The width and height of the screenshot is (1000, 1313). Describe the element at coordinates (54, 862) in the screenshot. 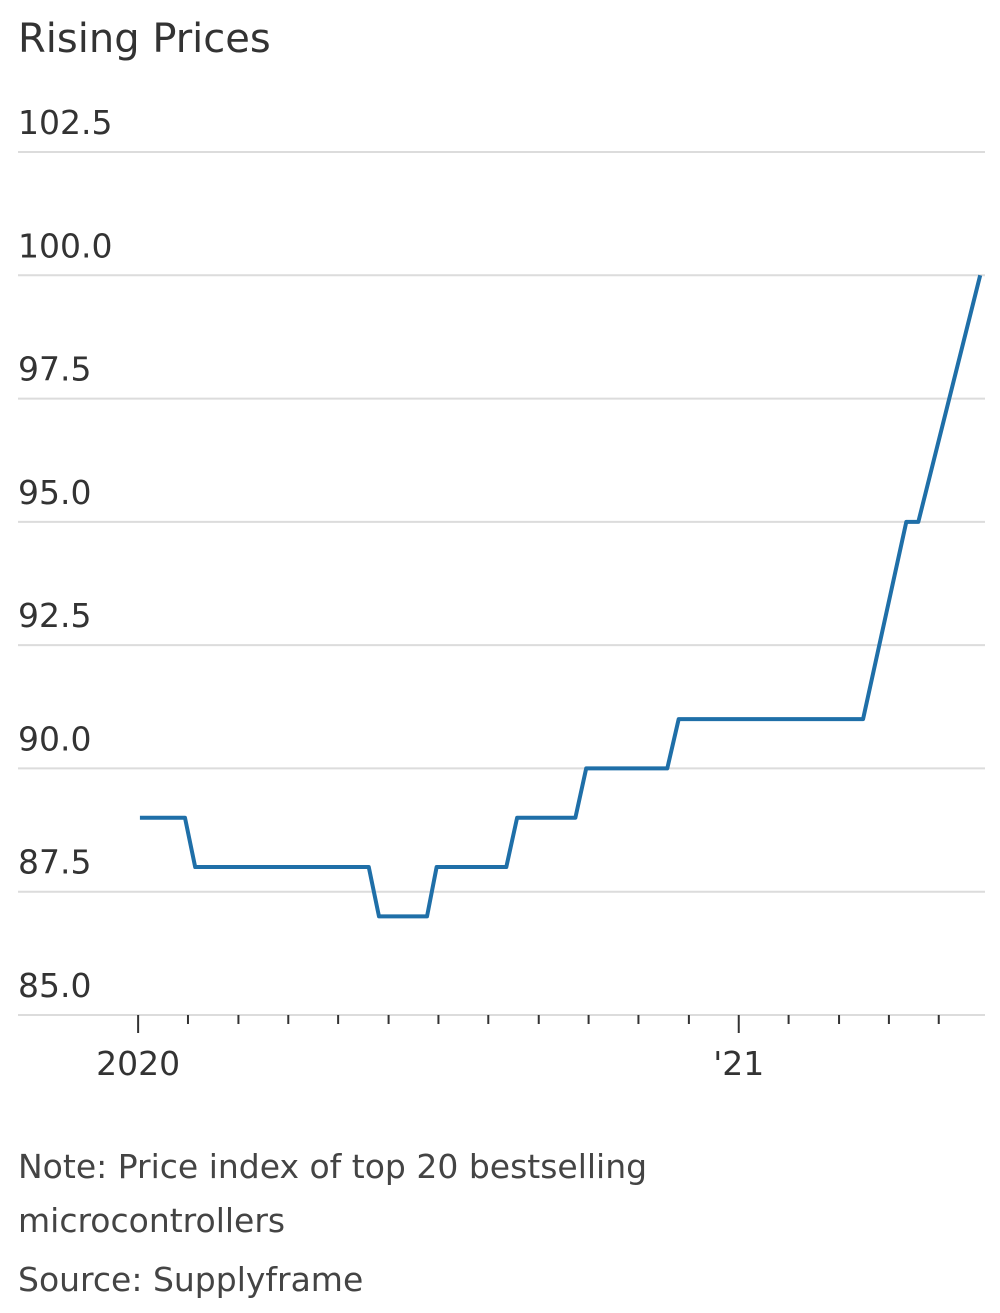

I see `y-tick-label: 87.5` at that location.